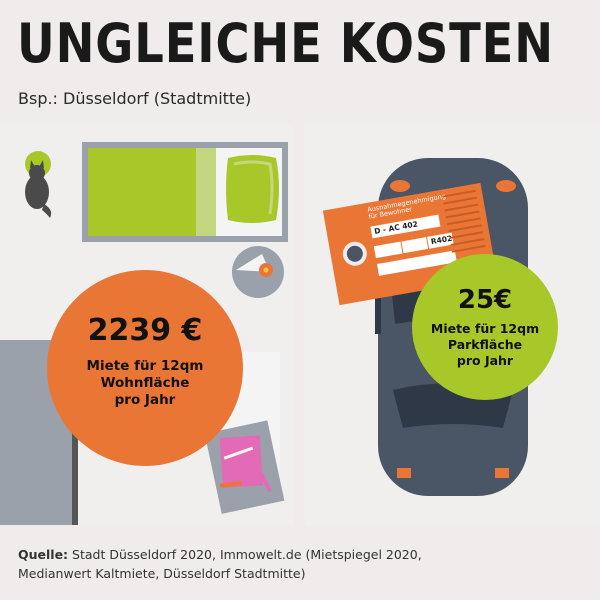  Describe the element at coordinates (285, 43) in the screenshot. I see `page-title: UNGLEICHE KOSTEN` at that location.